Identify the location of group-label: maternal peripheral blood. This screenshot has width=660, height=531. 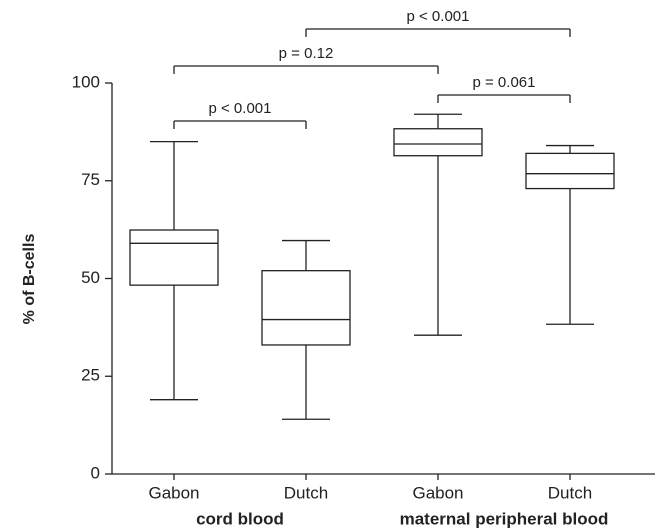
(504, 518).